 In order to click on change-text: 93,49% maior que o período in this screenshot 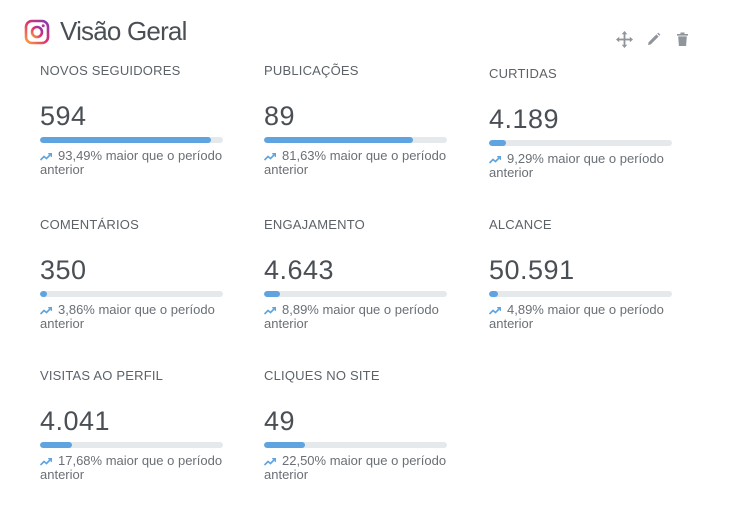, I will do `click(140, 155)`.